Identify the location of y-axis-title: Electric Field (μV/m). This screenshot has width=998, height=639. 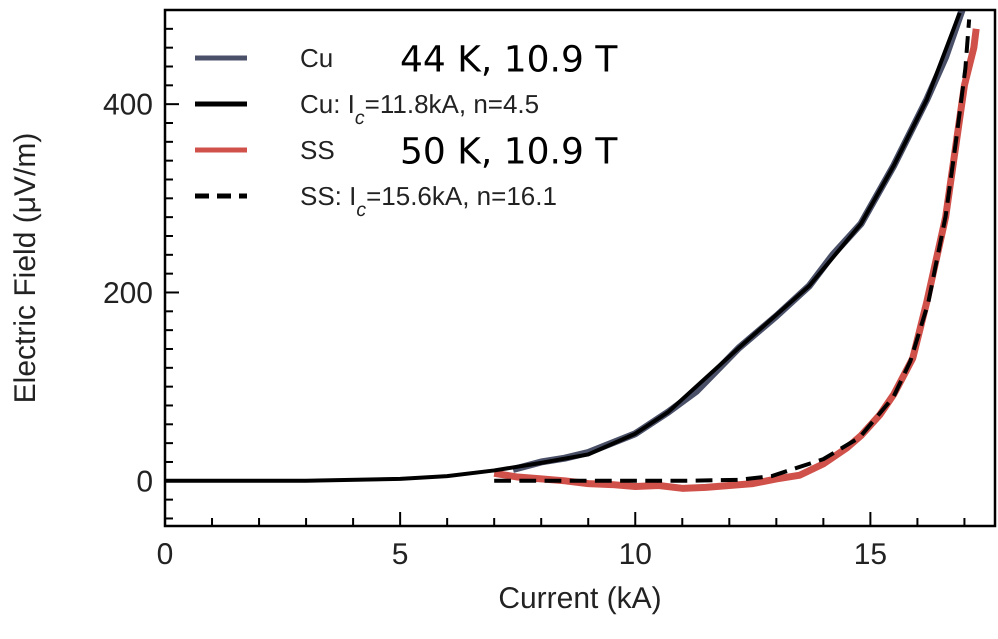
(25, 268).